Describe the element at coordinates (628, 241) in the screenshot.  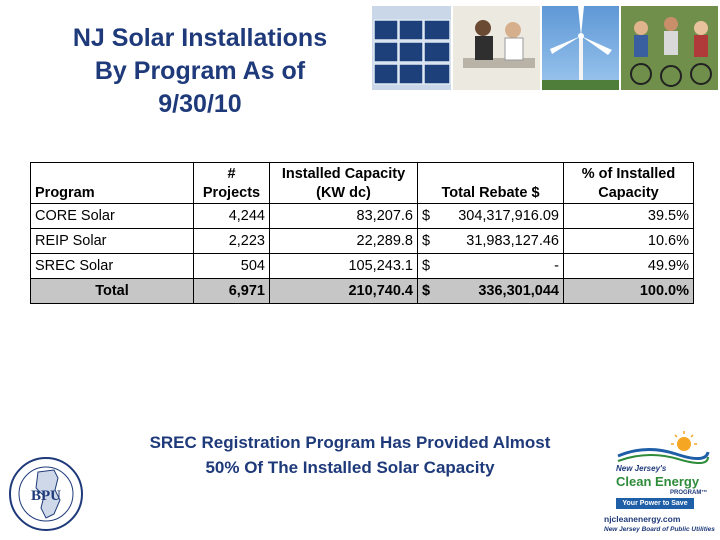
I see `cell-percent: 10.6%` at that location.